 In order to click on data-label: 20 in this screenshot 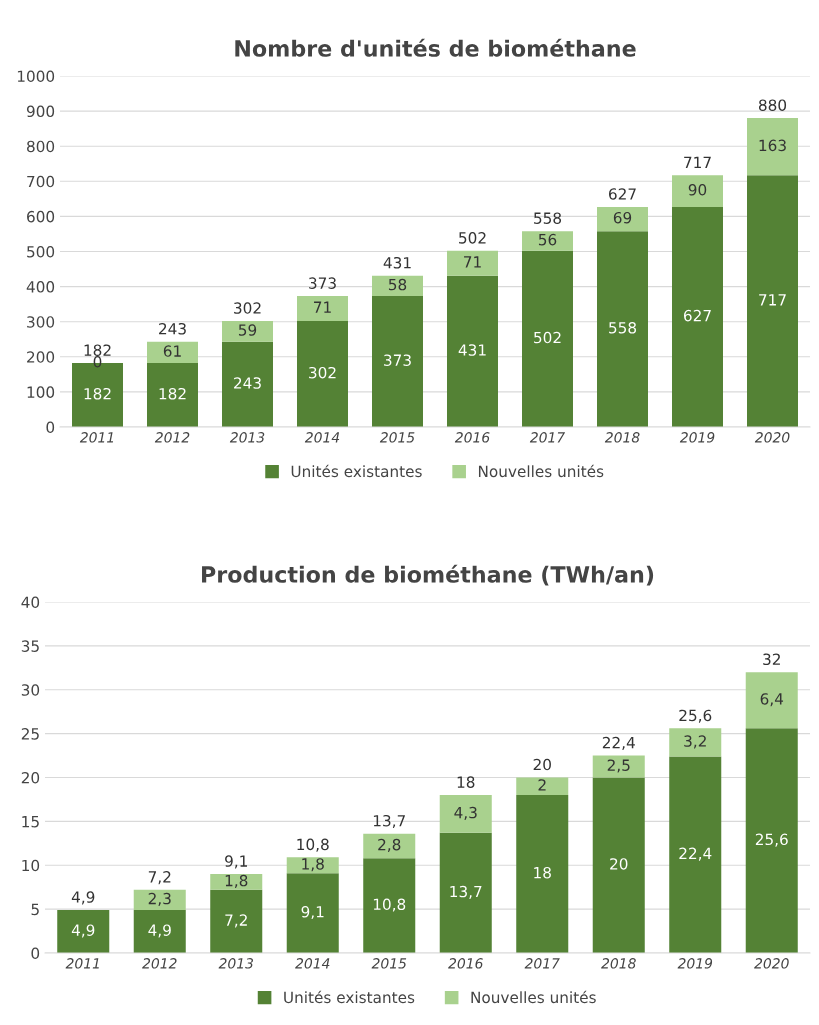, I will do `click(619, 864)`.